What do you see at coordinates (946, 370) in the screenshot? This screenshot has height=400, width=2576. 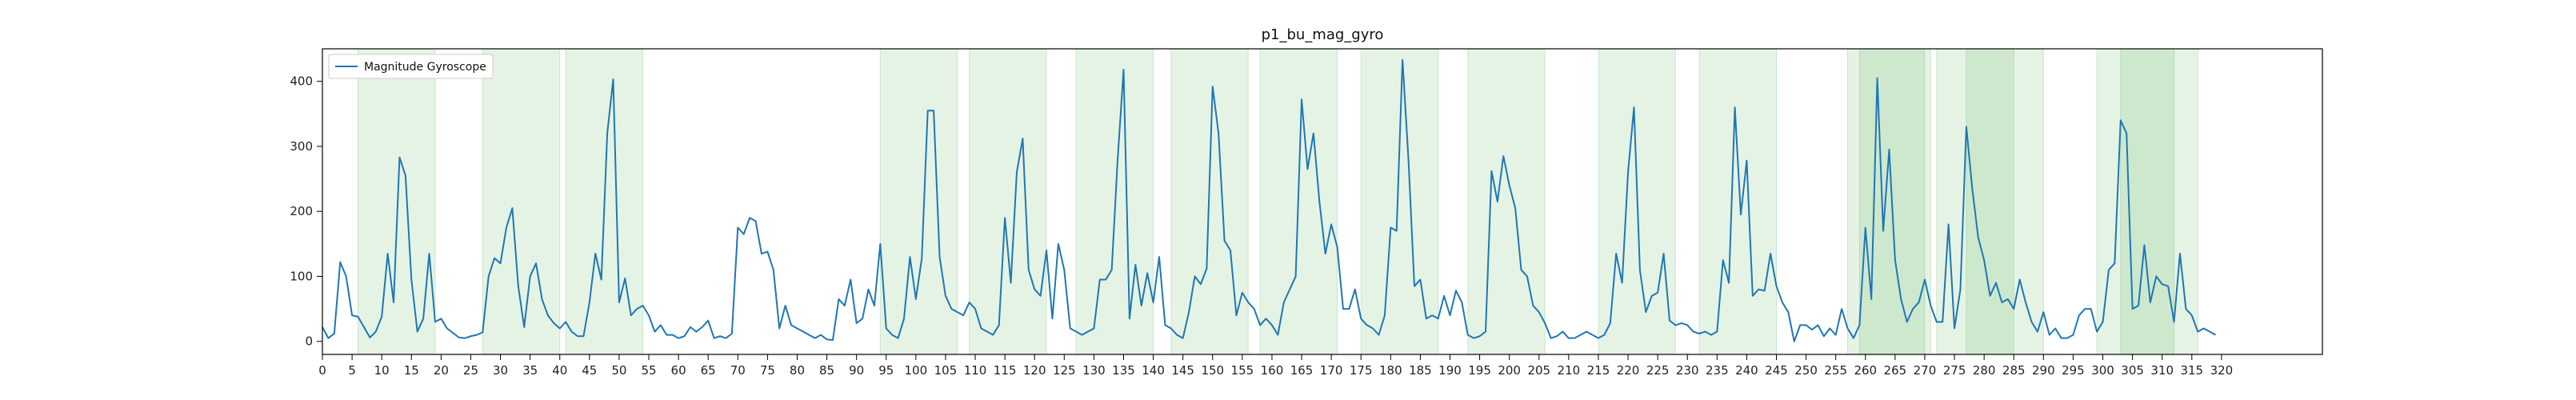 I see `x-tick-label: 105` at bounding box center [946, 370].